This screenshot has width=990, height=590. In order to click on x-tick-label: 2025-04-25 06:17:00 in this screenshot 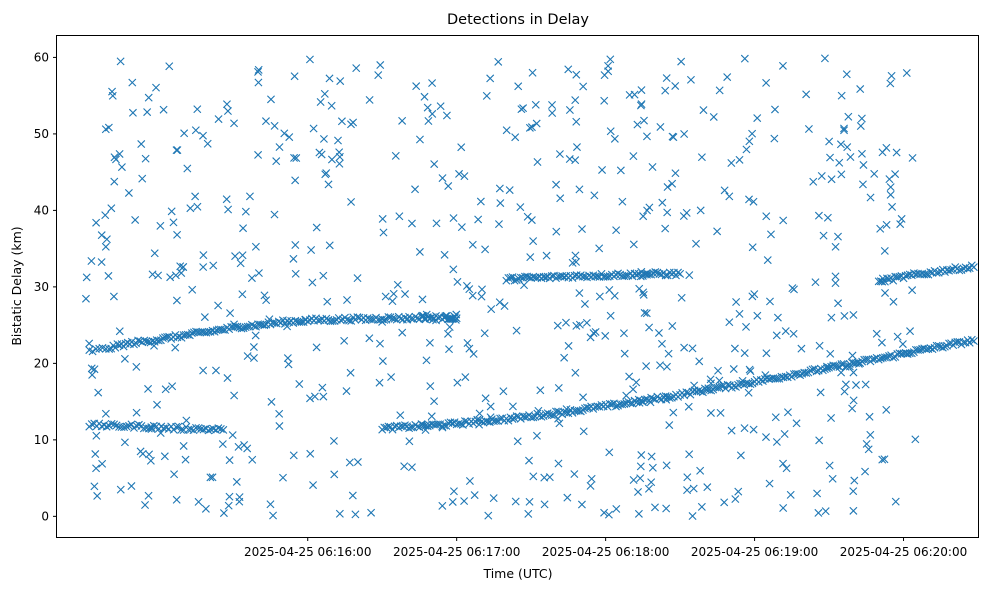, I will do `click(456, 552)`.